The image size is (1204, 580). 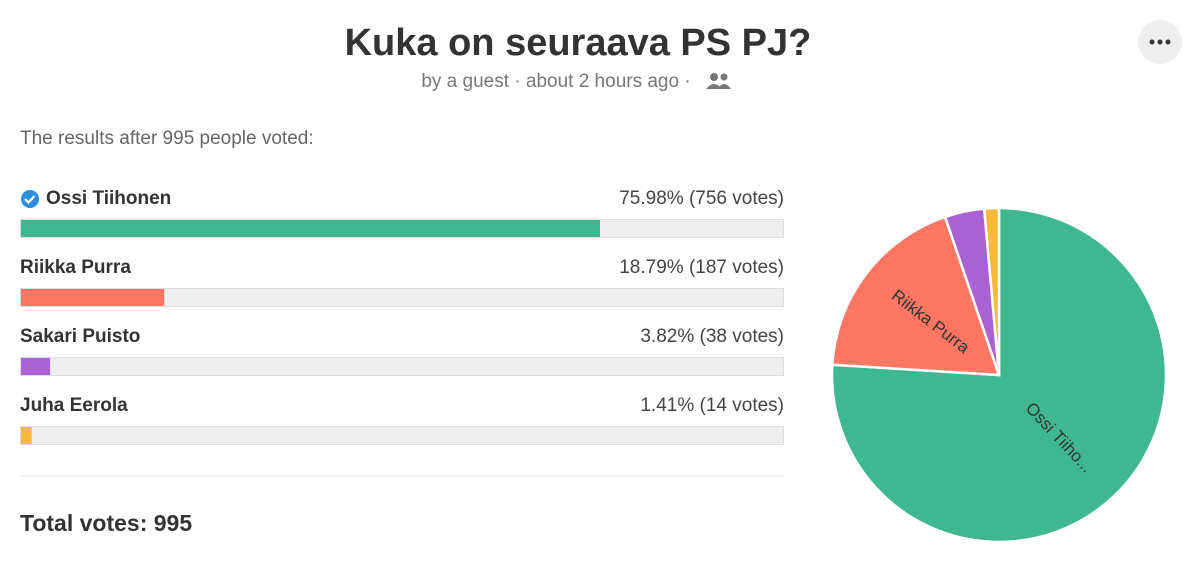 I want to click on option-name: Riikka Purra, so click(x=75, y=267).